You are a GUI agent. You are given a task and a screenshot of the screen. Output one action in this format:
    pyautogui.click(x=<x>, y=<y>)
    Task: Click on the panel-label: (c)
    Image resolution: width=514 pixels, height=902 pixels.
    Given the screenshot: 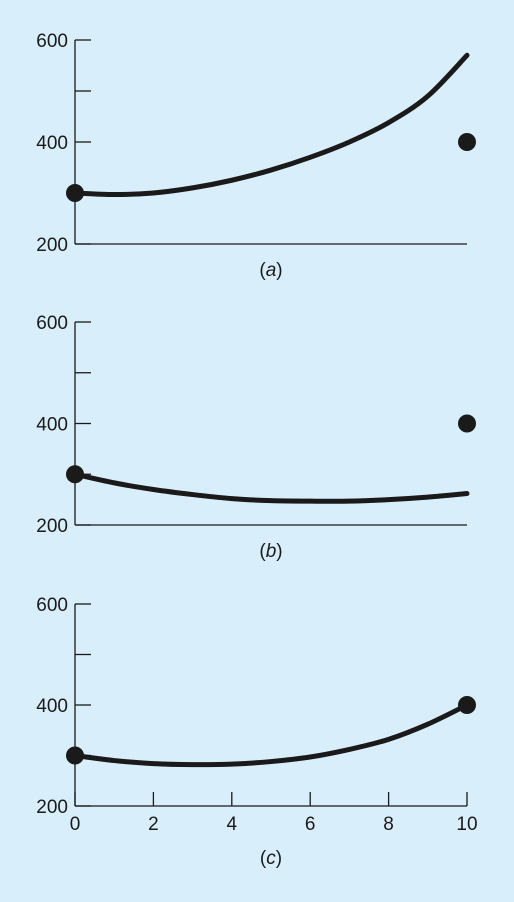 What is the action you would take?
    pyautogui.click(x=271, y=858)
    